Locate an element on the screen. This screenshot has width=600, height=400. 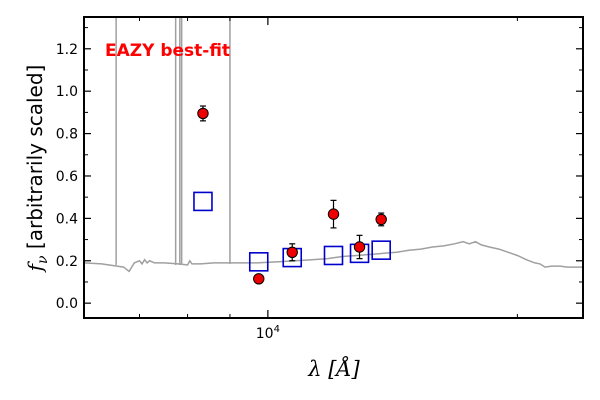
x-tick-label: 104 is located at coordinates (268, 333).